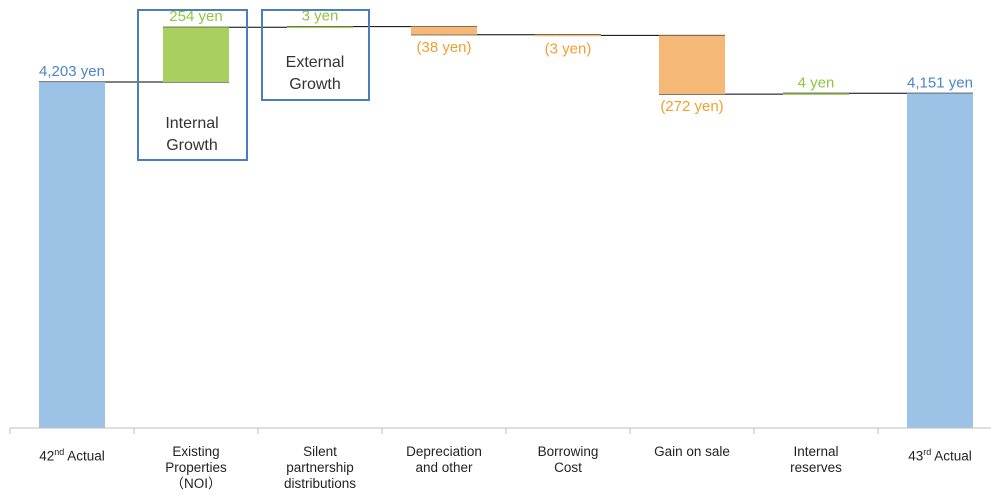 The image size is (991, 498). I want to click on value-label: (38 yen), so click(443, 47).